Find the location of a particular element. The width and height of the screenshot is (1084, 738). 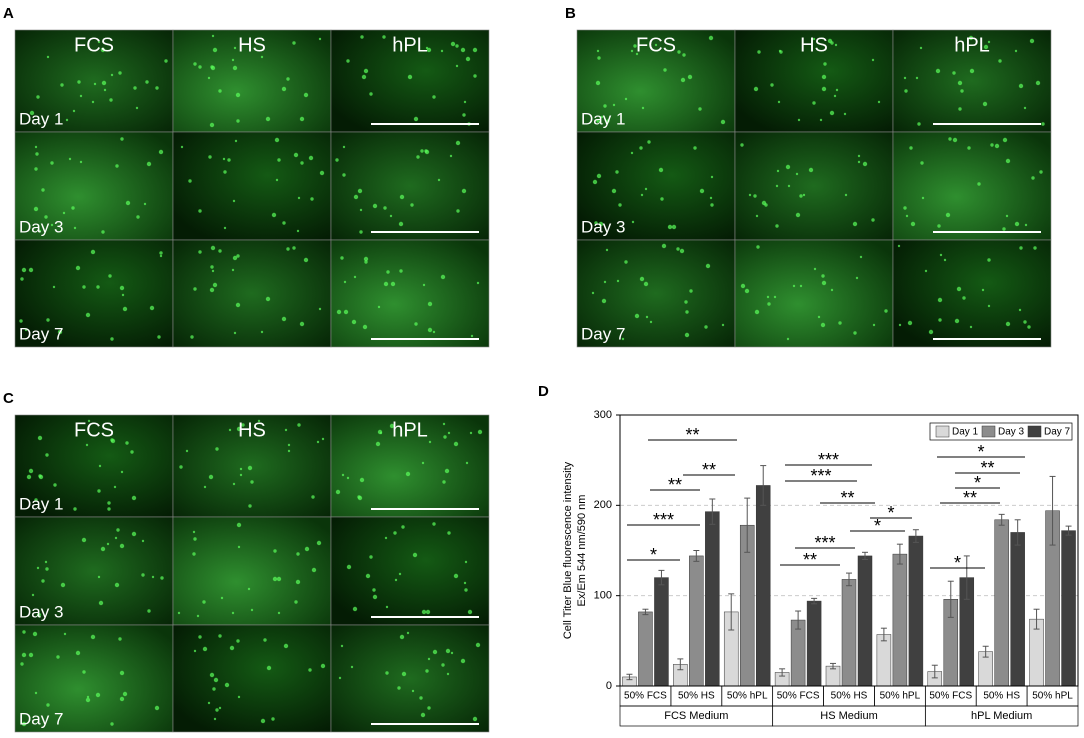

group-label: FCS Medium is located at coordinates (696, 716).